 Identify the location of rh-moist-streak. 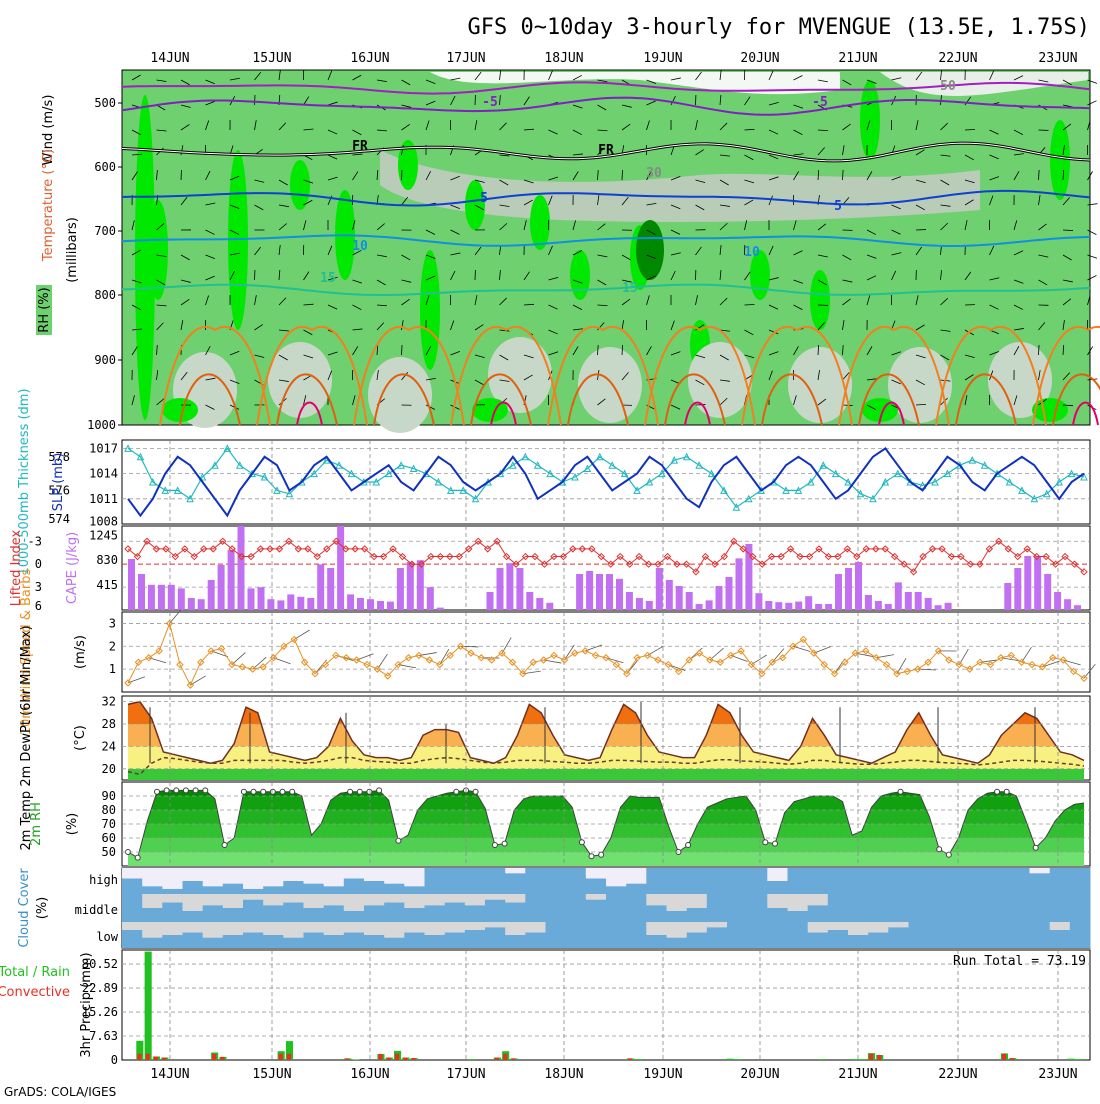
(300, 185).